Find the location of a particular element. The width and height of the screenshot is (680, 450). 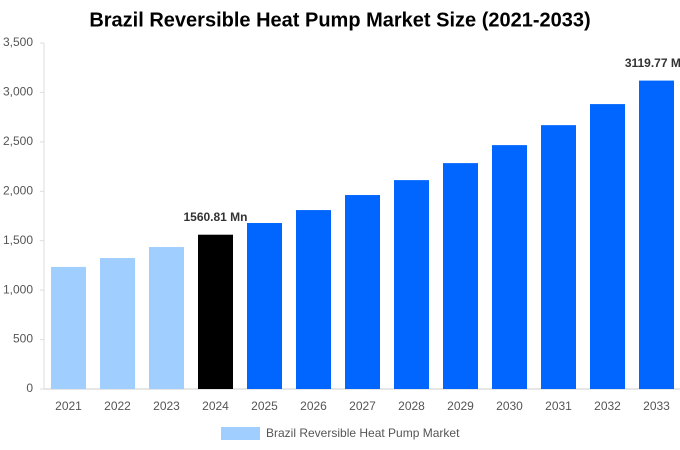

x-tick-label: 2021 is located at coordinates (68, 406).